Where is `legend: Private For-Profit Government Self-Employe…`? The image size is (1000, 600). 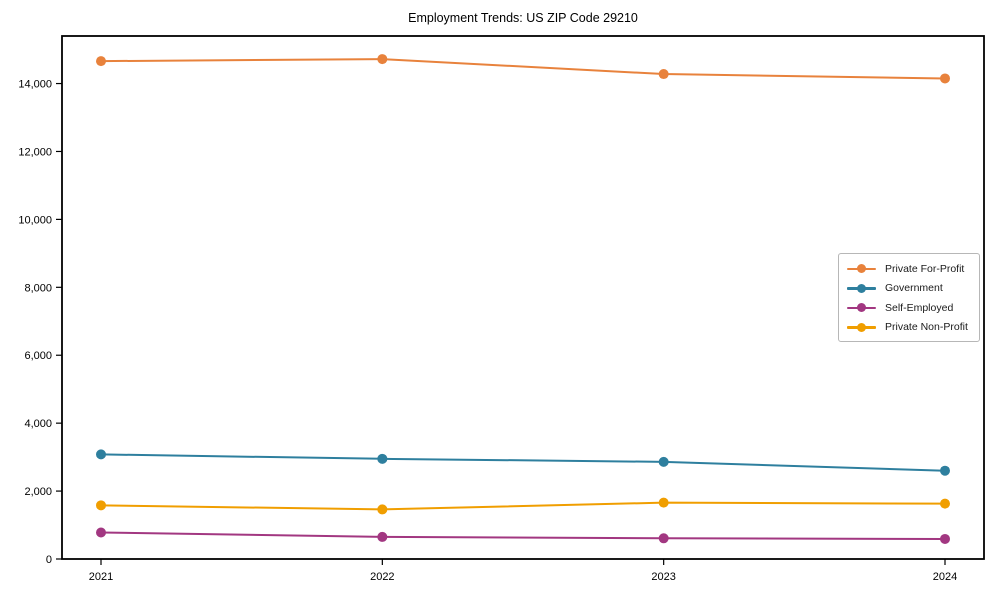 legend: Private For-Profit Government Self-Employe… is located at coordinates (909, 297).